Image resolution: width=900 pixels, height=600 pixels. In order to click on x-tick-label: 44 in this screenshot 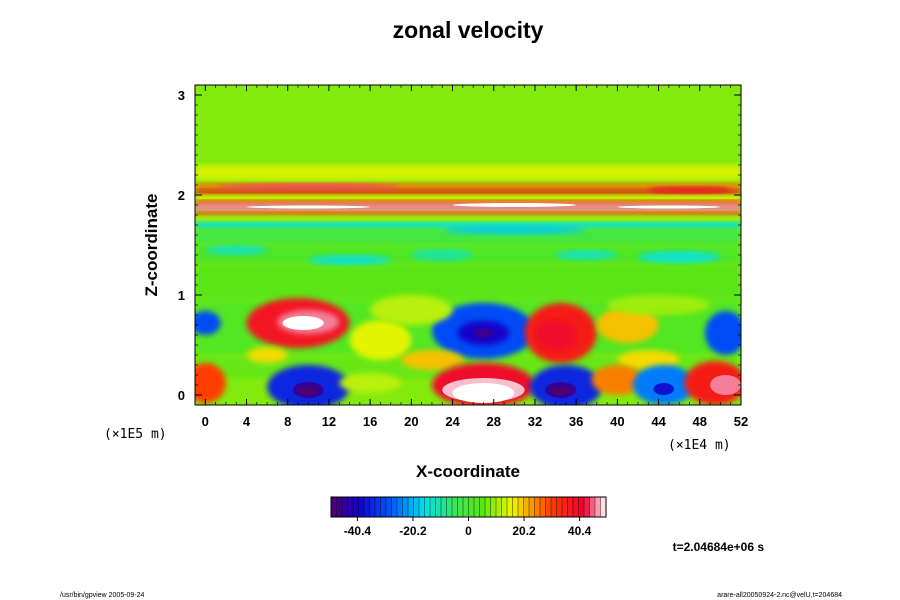, I will do `click(658, 421)`.